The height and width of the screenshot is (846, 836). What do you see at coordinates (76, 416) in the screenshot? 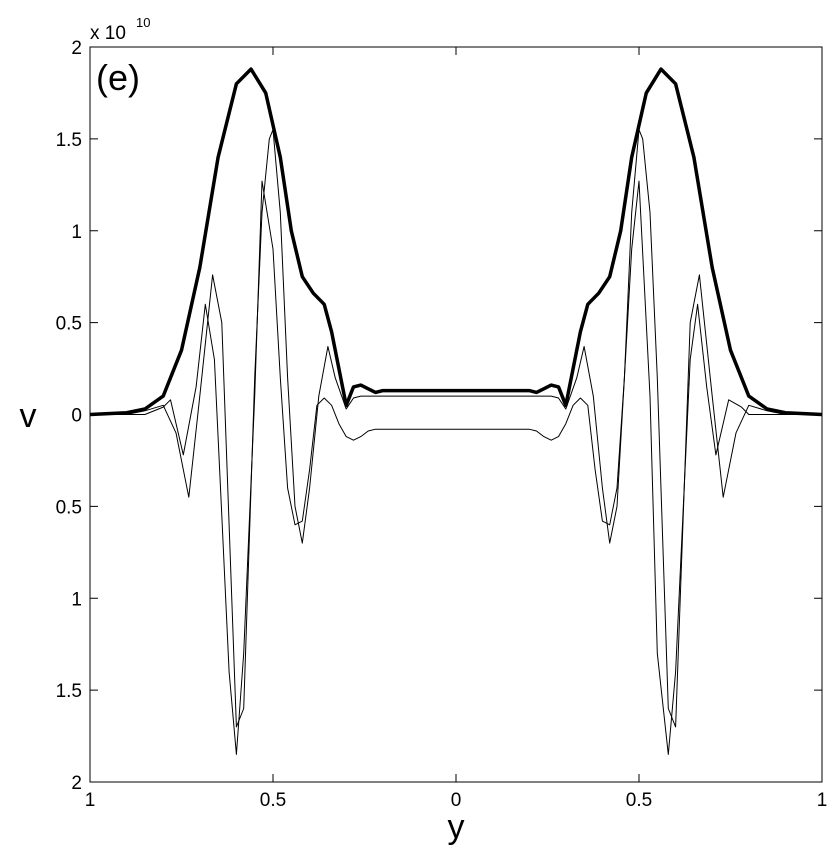
I see `y-tick-label: 0` at bounding box center [76, 416].